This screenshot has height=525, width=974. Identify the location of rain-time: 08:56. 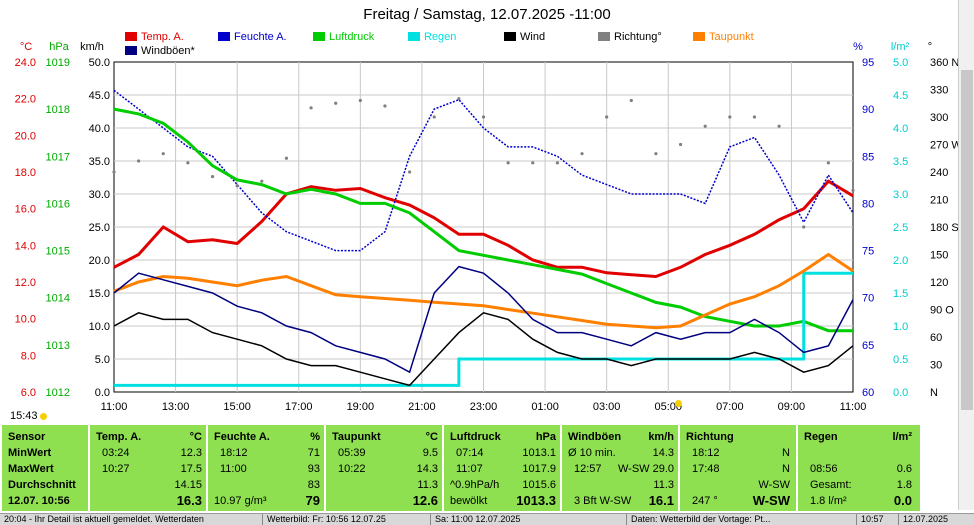
(824, 469).